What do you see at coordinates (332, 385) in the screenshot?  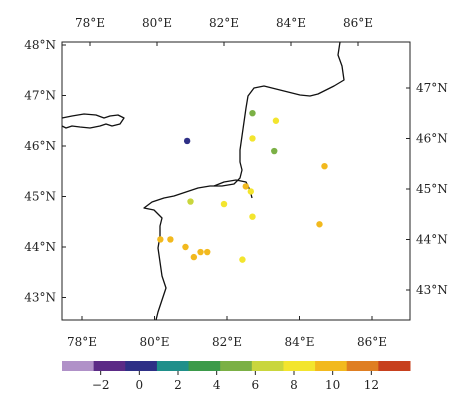 I see `colorbar-tick-label: 10` at bounding box center [332, 385].